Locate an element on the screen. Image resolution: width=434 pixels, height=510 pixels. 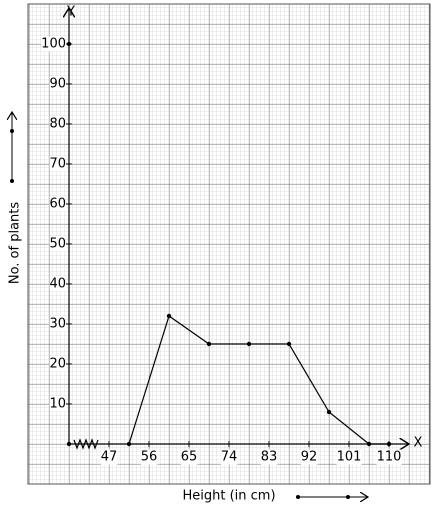
axis-break is located at coordinates (86, 444).